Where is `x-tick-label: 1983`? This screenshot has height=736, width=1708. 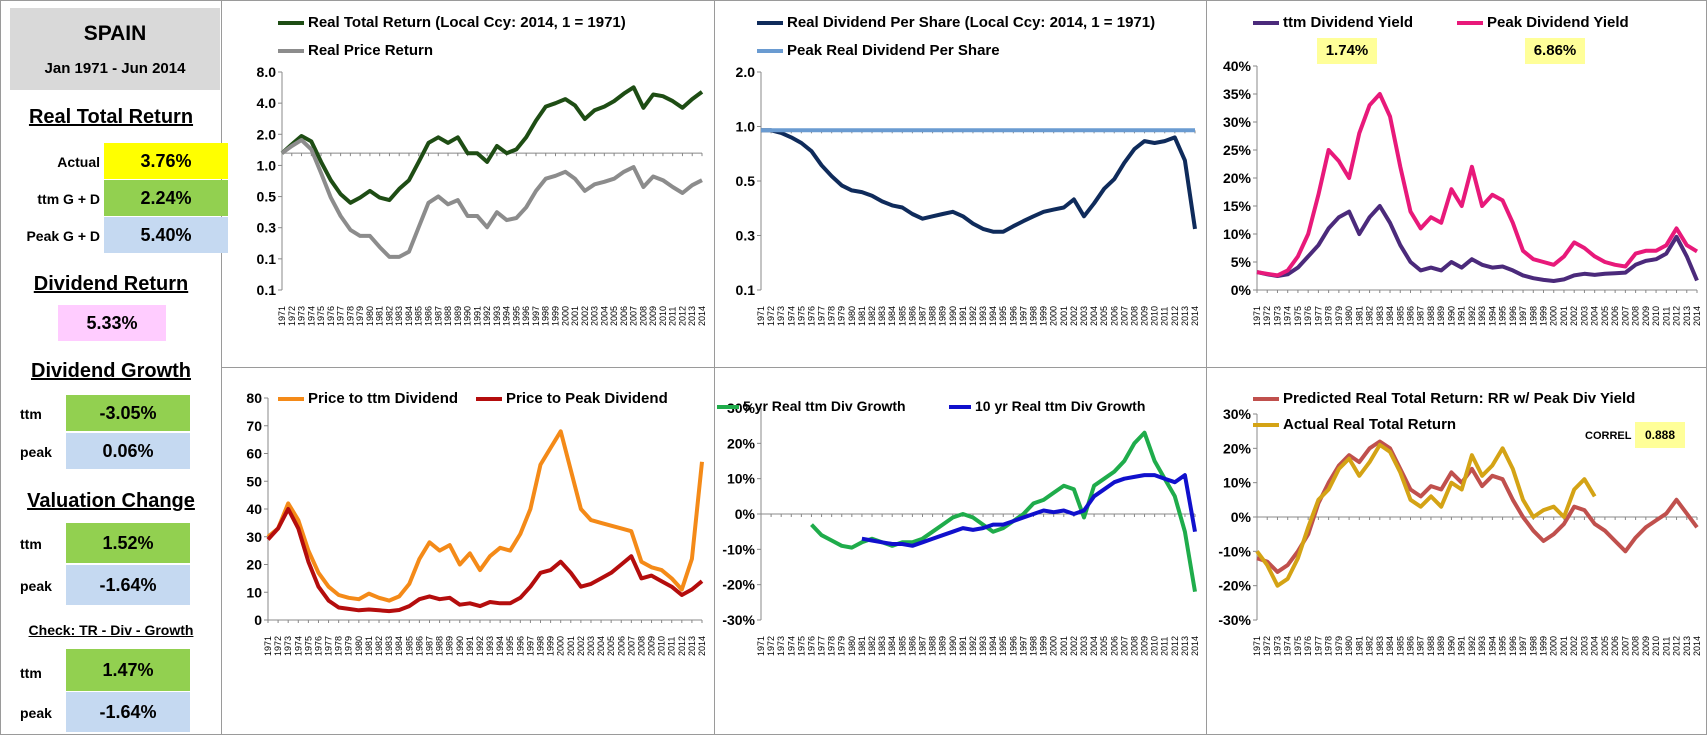
x-tick-label: 1983 is located at coordinates (1380, 316).